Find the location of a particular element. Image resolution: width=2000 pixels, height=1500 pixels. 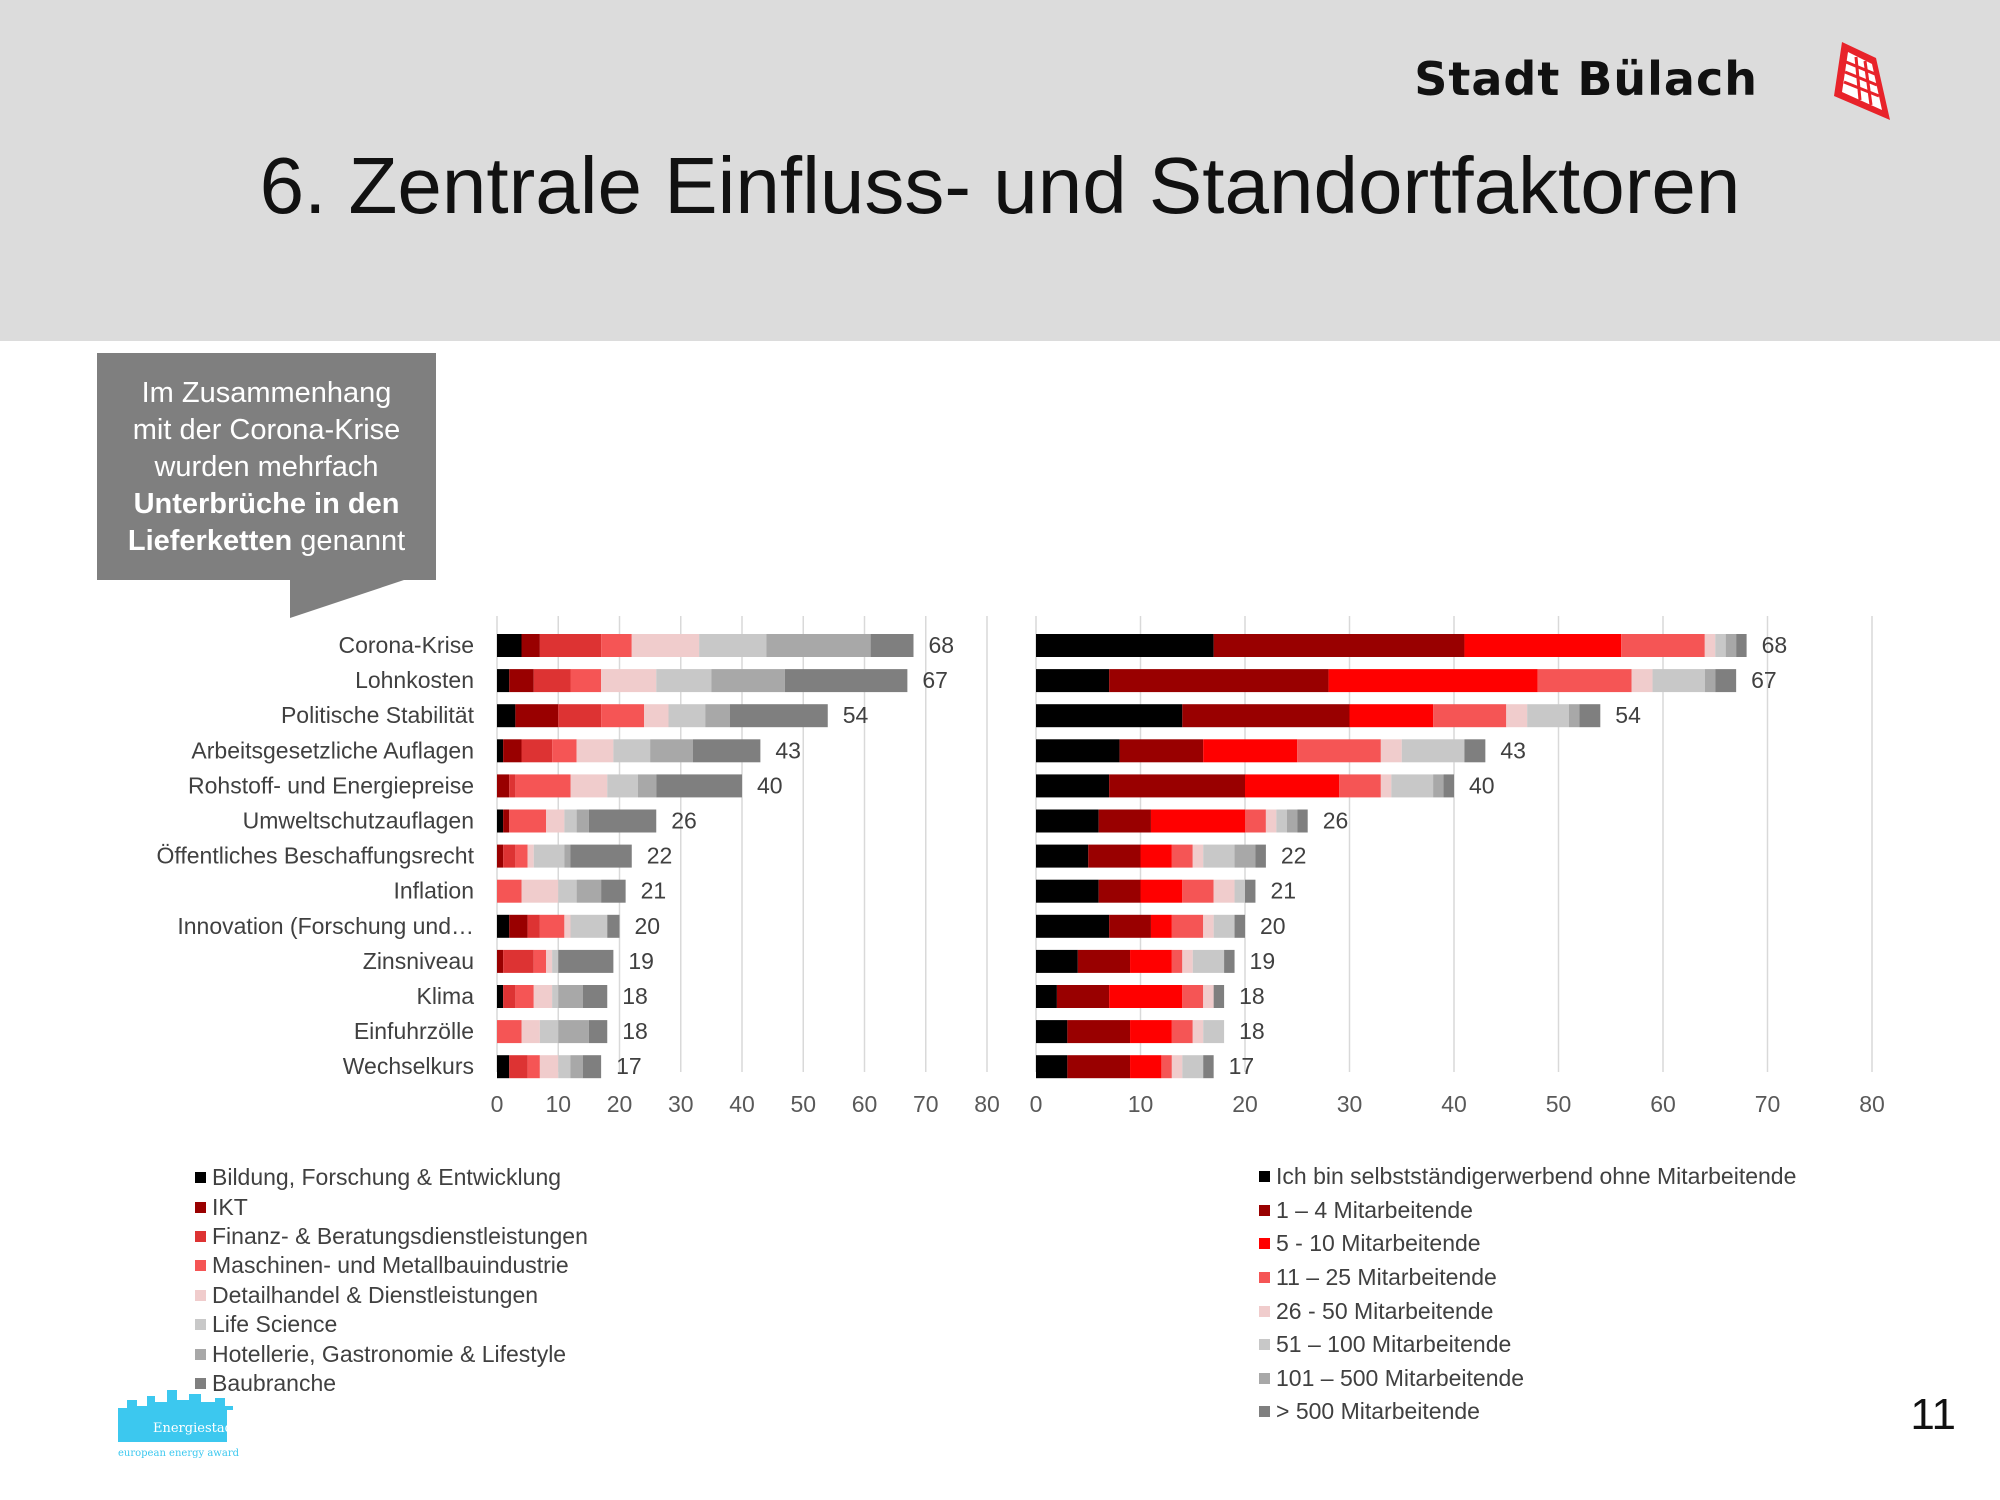

callout-tail is located at coordinates (350, 598).